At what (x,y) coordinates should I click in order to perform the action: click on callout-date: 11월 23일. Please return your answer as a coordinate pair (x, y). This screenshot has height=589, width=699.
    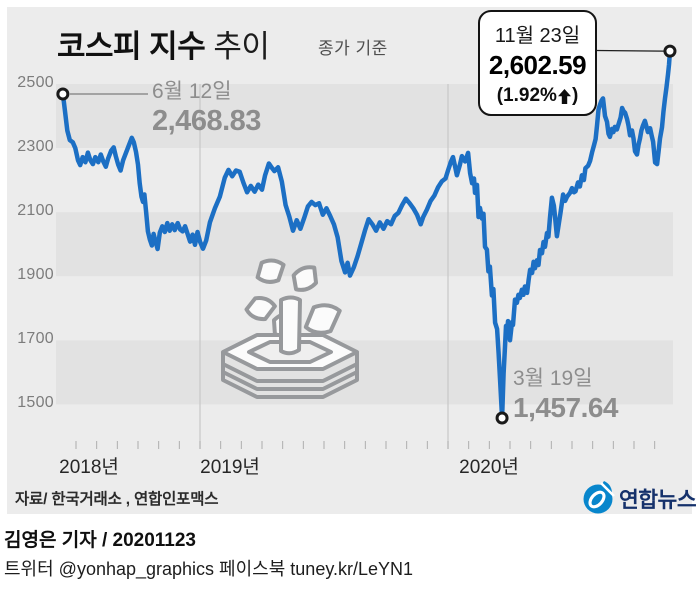
    Looking at the image, I should click on (537, 36).